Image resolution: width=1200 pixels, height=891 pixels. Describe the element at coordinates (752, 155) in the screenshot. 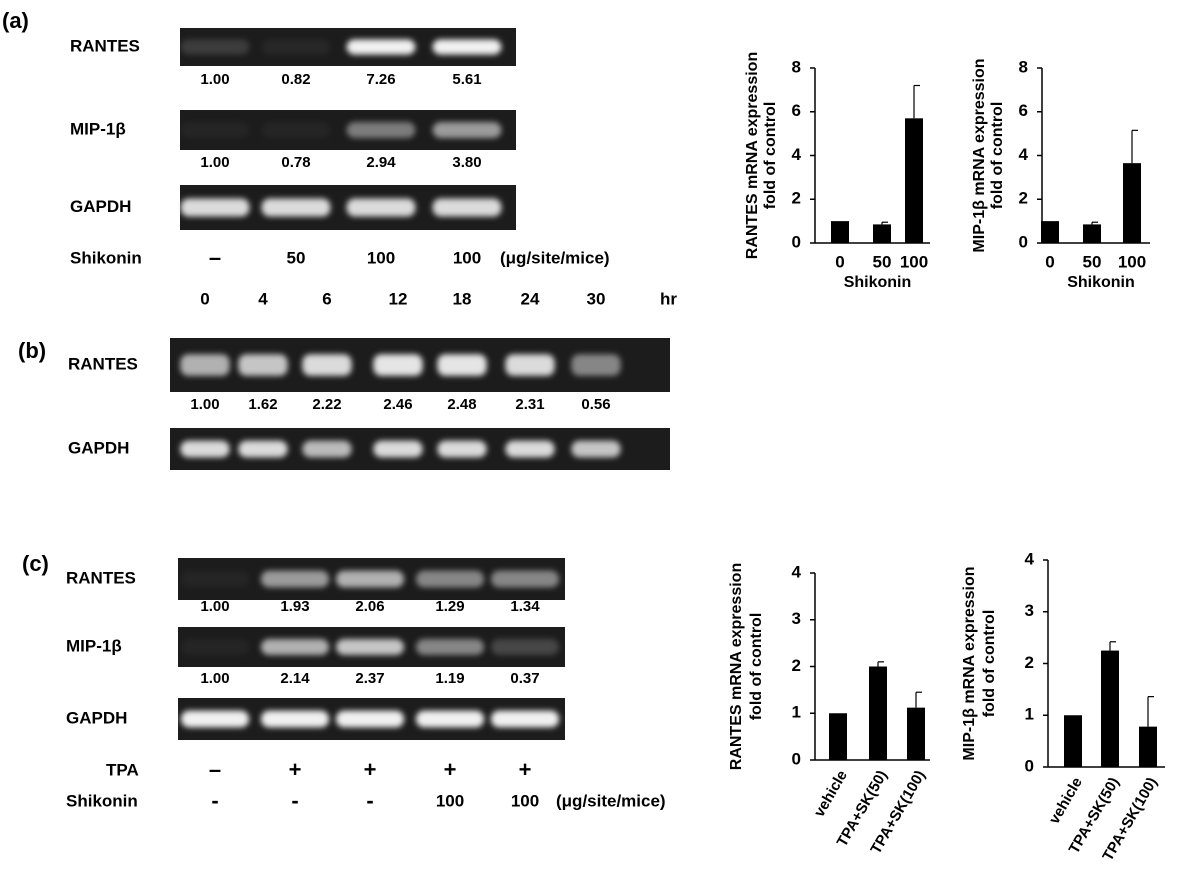

I see `y-axis-label: RANTES mRNA expression` at that location.